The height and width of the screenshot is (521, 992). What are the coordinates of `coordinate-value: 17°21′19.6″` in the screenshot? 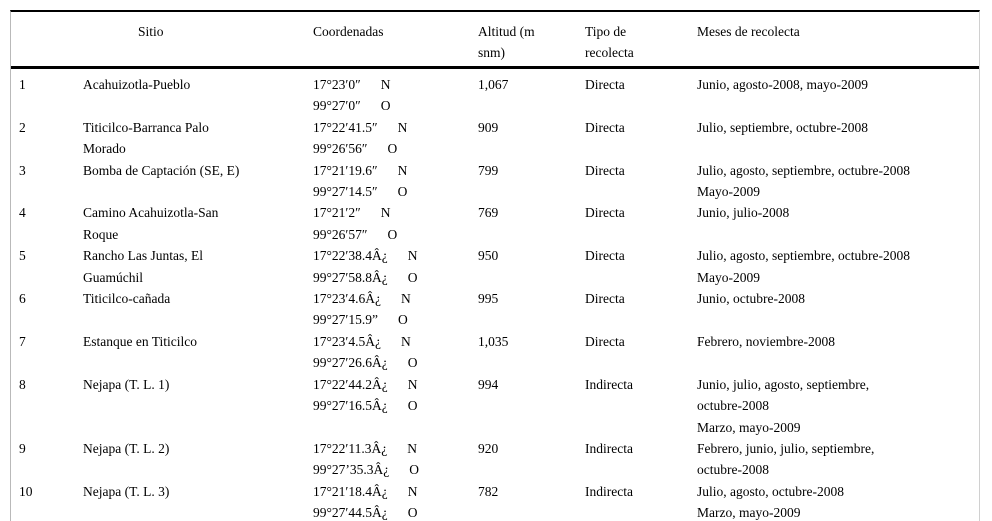 It's located at (345, 170).